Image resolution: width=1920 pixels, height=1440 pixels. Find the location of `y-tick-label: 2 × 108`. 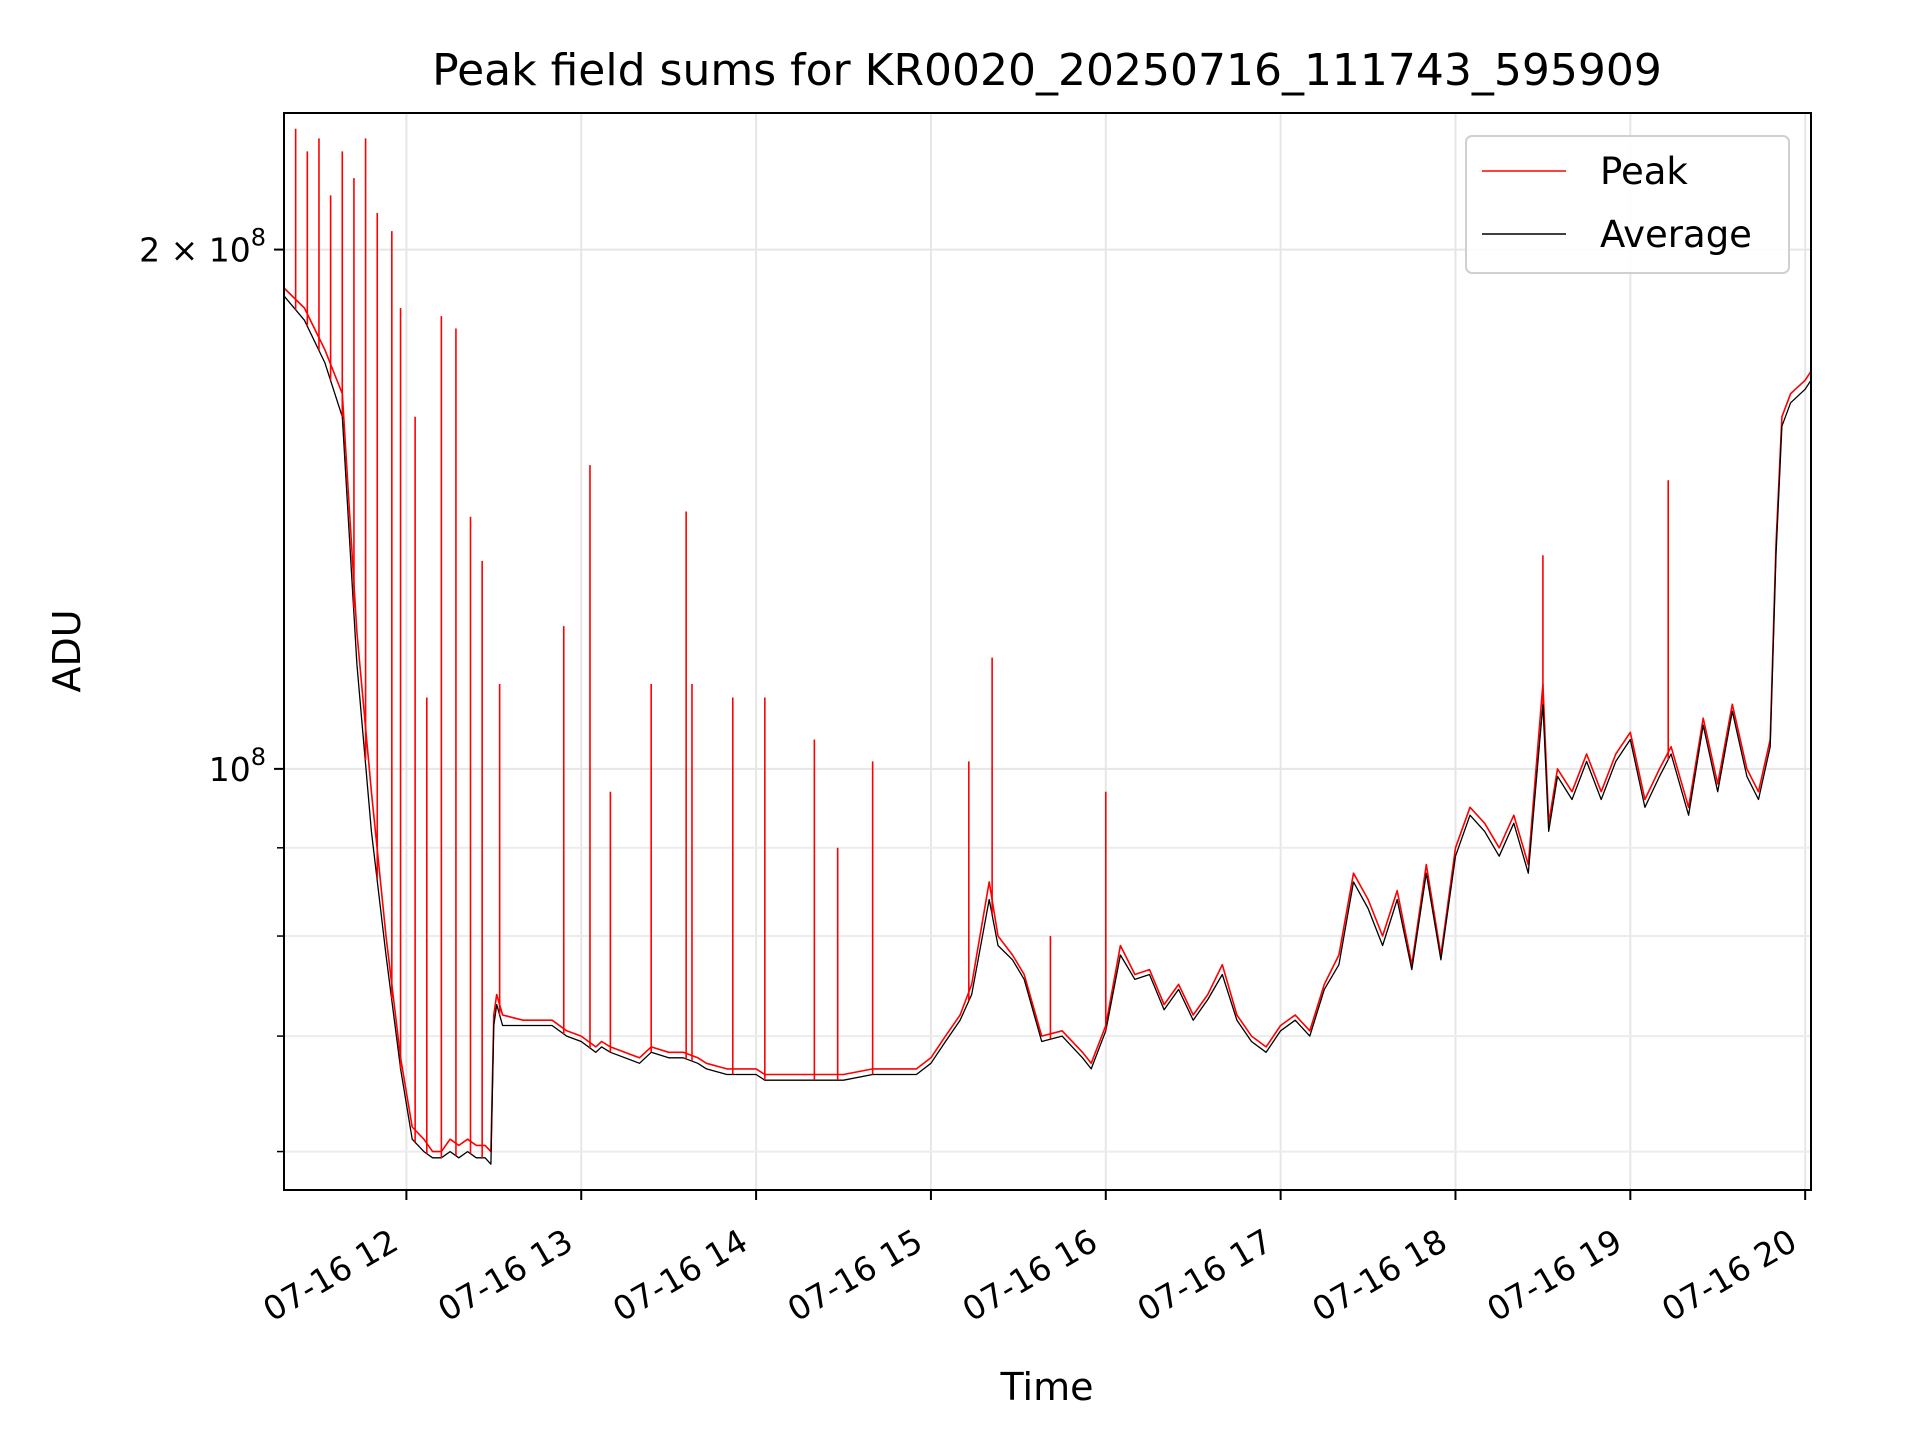

y-tick-label: 2 × 108 is located at coordinates (202, 247).